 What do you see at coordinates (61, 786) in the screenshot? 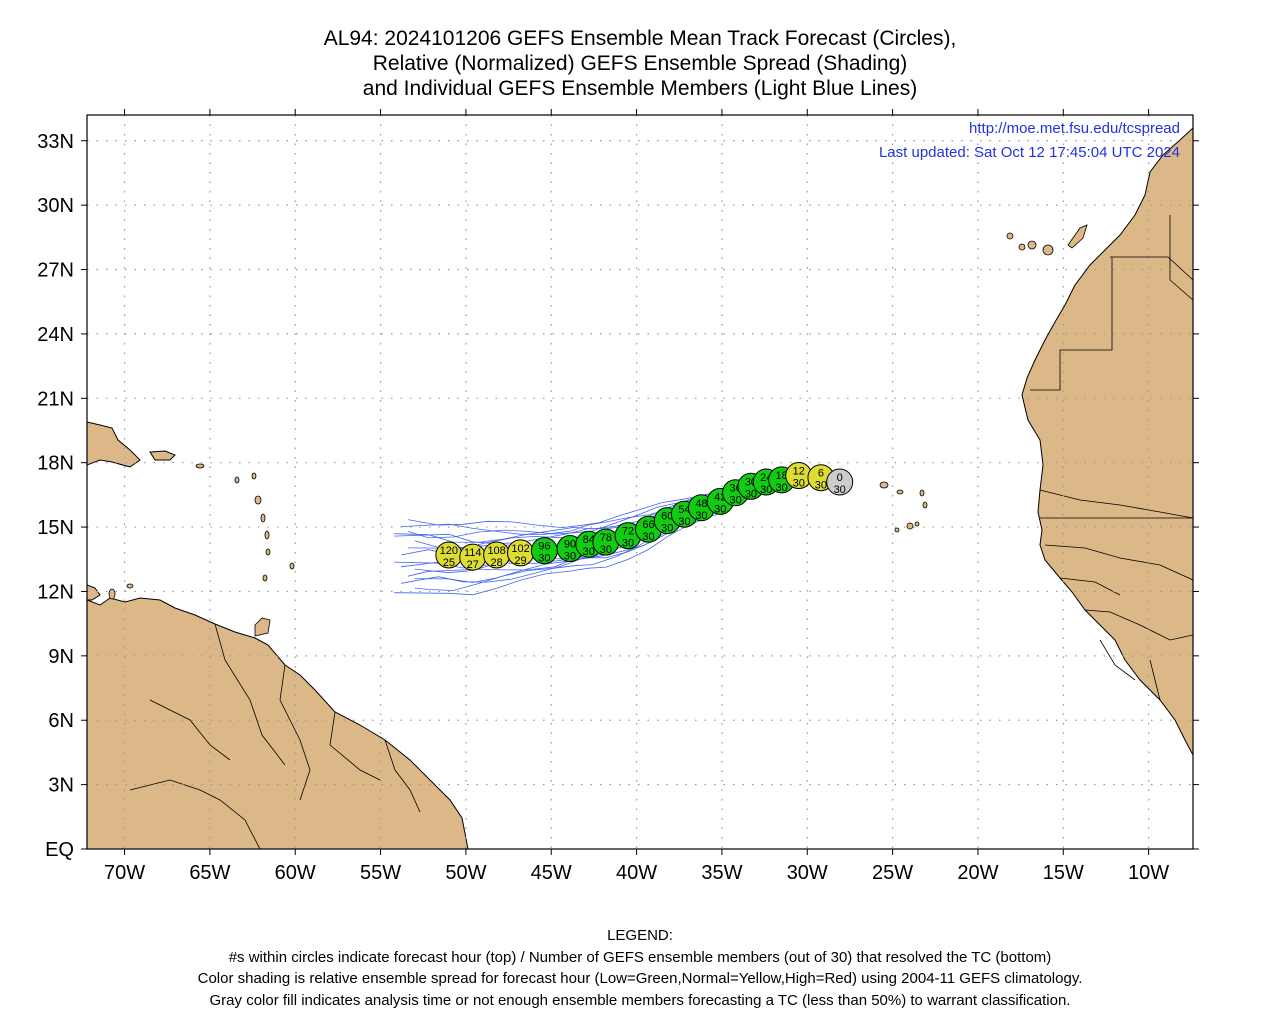
I see `lat-tick-label: 3N` at bounding box center [61, 786].